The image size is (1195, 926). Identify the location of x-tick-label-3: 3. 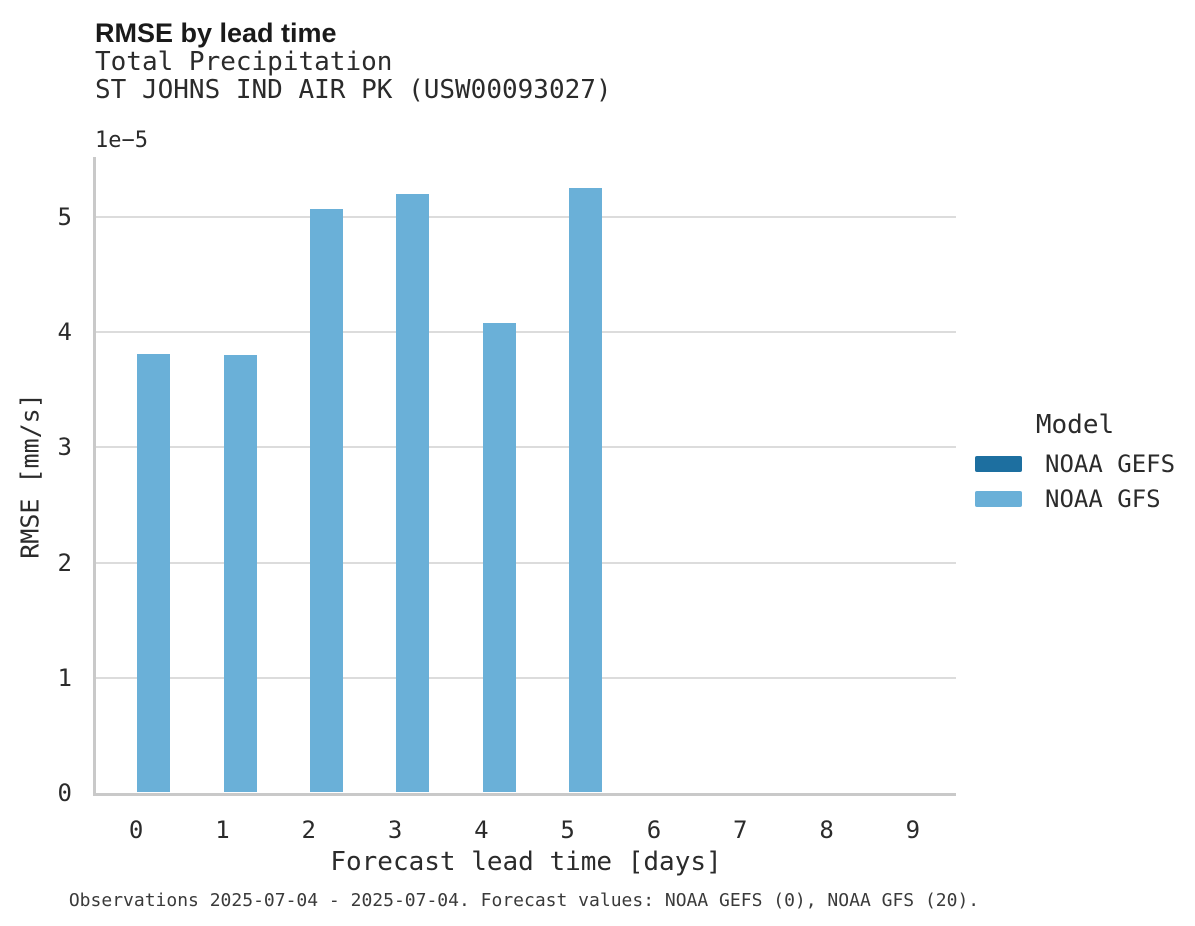
(395, 830).